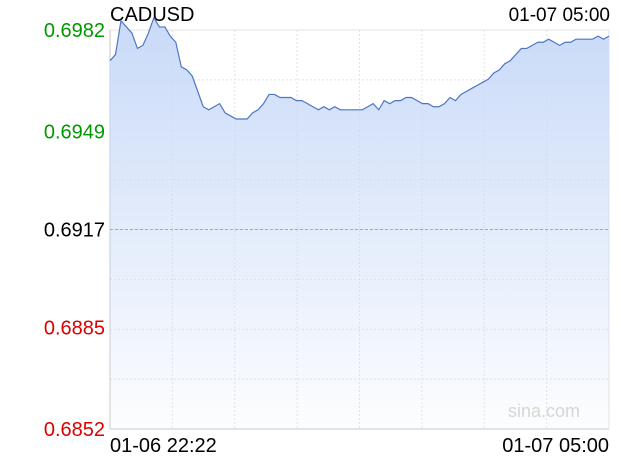 The height and width of the screenshot is (460, 620). I want to click on chart-title: CADUSD, so click(152, 15).